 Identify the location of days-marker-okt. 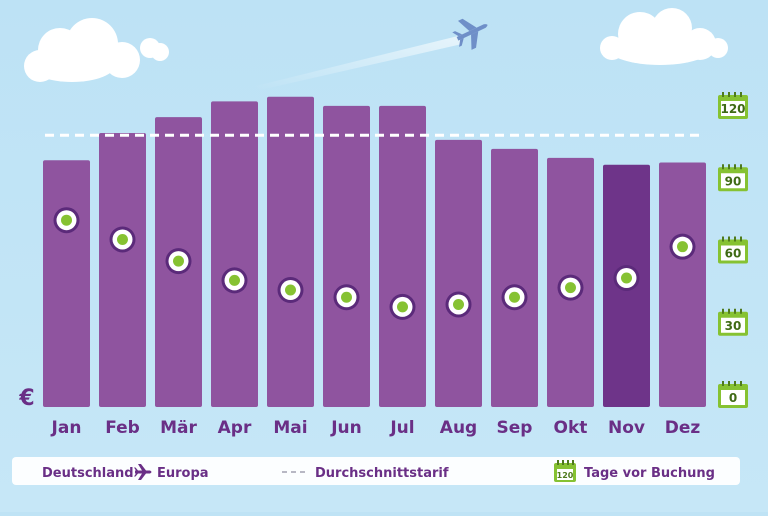
(570, 287).